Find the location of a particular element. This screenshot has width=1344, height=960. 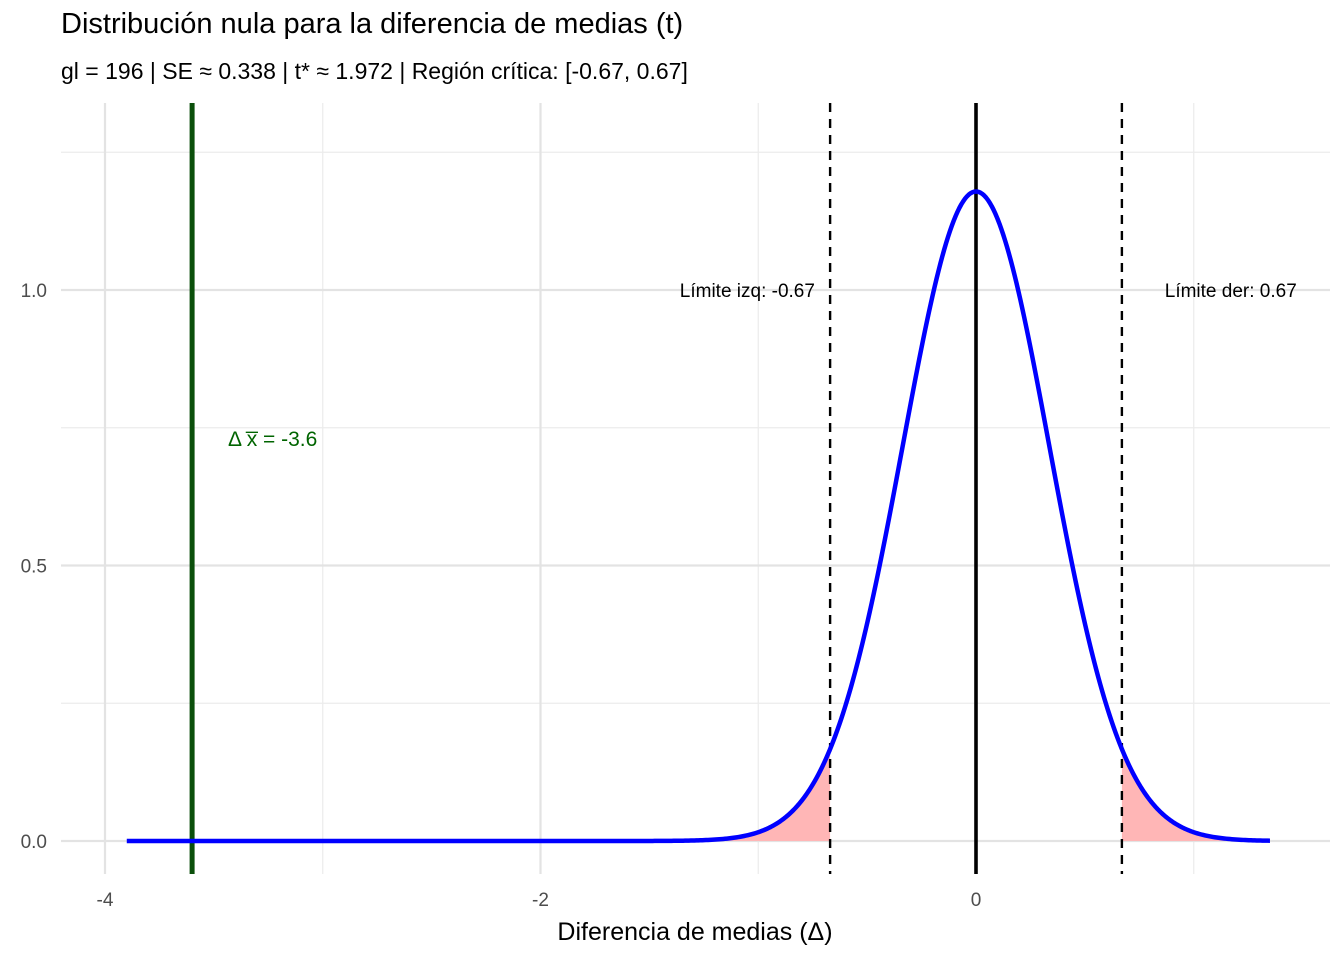

annotation-left-limit: Límite izq: -0.67 is located at coordinates (747, 291).